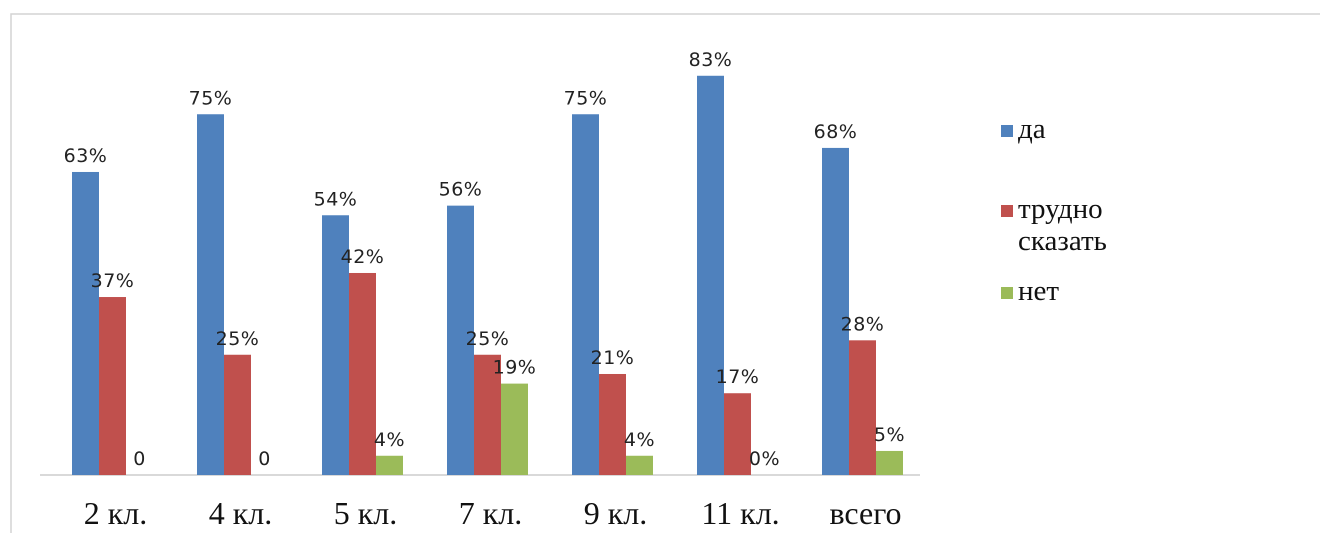 The width and height of the screenshot is (1320, 533). Describe the element at coordinates (740, 513) in the screenshot. I see `category-label-5: 11 кл.` at that location.